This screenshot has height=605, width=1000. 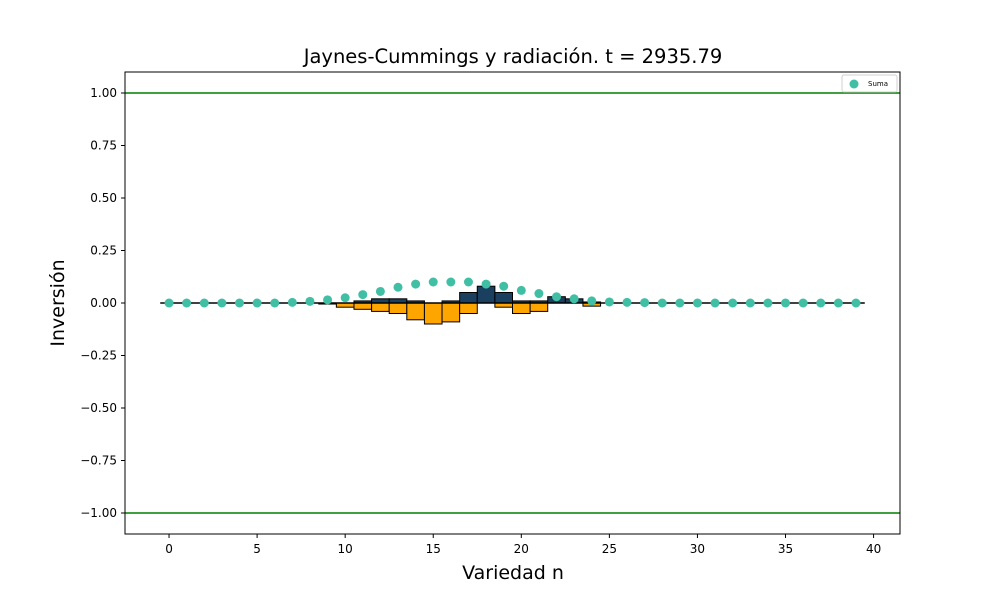 What do you see at coordinates (697, 549) in the screenshot?
I see `x-tick-label-30: 30` at bounding box center [697, 549].